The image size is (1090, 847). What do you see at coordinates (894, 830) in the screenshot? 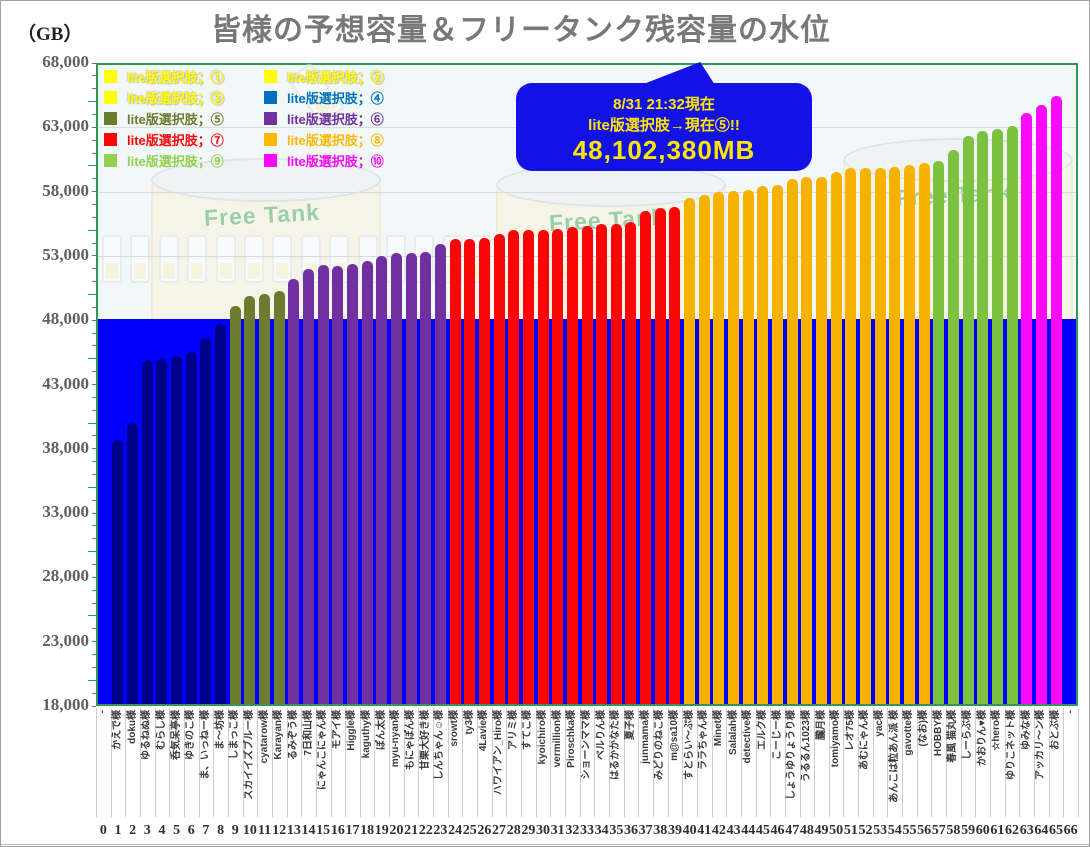
I see `x-index-label: 54` at bounding box center [894, 830].